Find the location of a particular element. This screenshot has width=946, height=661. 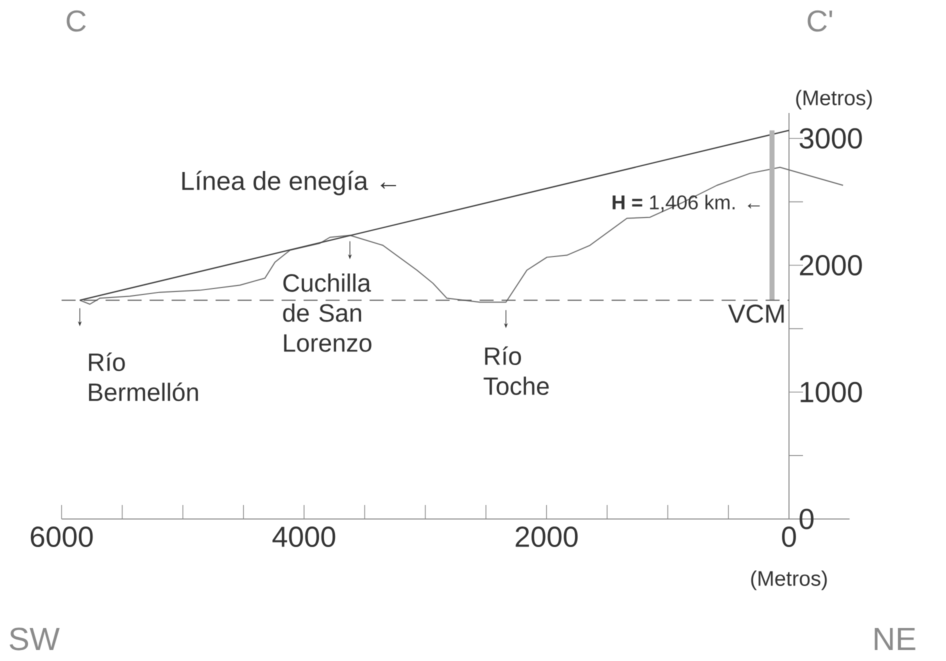

y-tick-label: 3000 is located at coordinates (831, 138).